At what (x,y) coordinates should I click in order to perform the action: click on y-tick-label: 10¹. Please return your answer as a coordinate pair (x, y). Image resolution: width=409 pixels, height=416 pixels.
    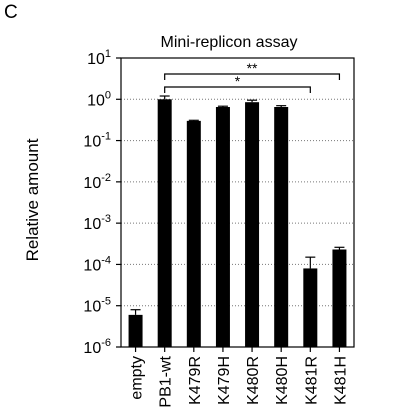
    Looking at the image, I should click on (99, 58).